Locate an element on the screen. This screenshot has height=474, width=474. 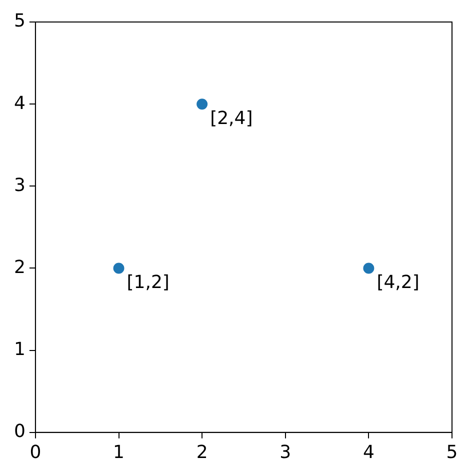
annotation: [4,2] is located at coordinates (398, 282).